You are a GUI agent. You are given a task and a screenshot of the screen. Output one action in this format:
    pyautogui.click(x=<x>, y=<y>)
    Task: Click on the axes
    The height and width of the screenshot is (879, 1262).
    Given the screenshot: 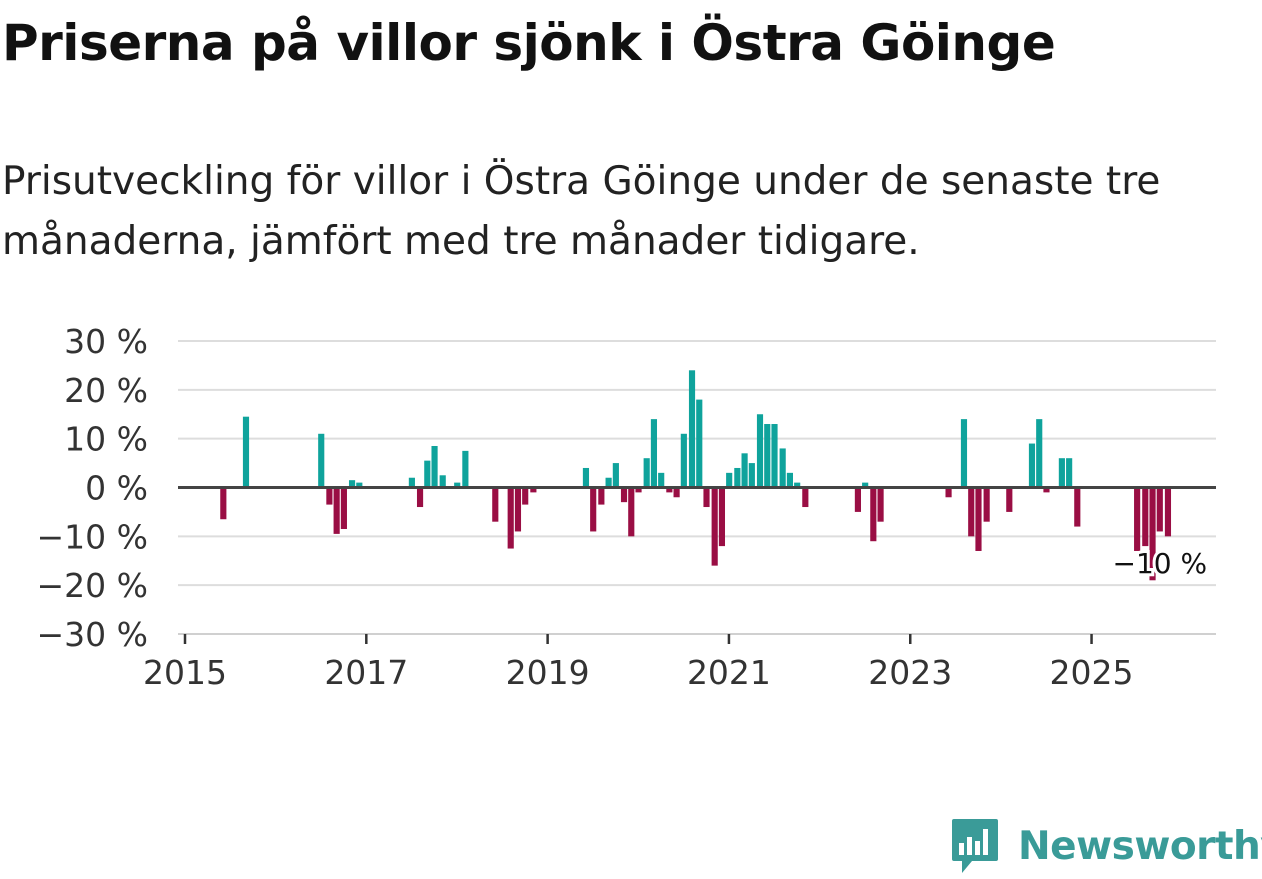 What is the action you would take?
    pyautogui.click(x=697, y=565)
    